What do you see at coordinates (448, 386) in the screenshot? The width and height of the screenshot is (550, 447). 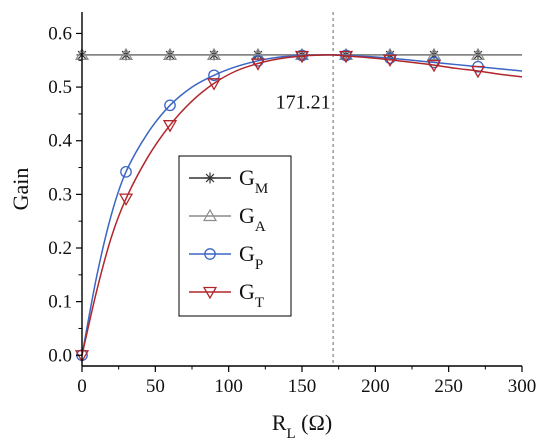 I see `x-tick-label-250: 250` at bounding box center [448, 386].